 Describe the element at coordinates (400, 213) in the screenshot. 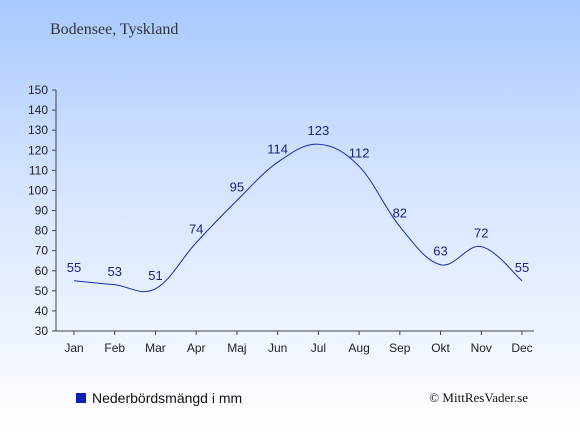

I see `data-label: 82` at that location.